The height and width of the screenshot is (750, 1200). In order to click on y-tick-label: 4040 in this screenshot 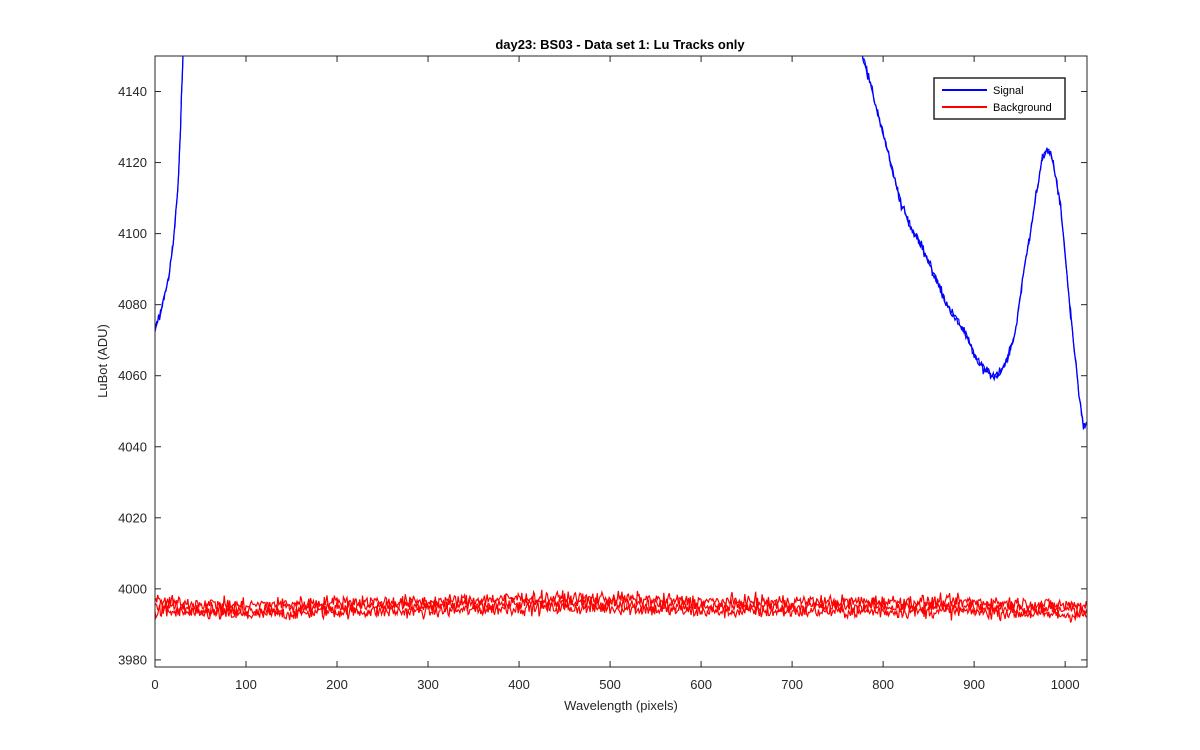, I will do `click(132, 446)`.